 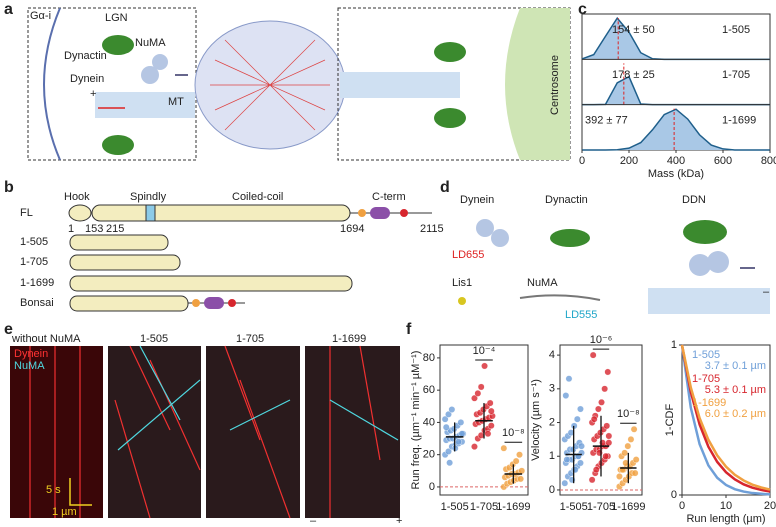 What do you see at coordinates (566, 200) in the screenshot?
I see `label: Dynactin` at bounding box center [566, 200].